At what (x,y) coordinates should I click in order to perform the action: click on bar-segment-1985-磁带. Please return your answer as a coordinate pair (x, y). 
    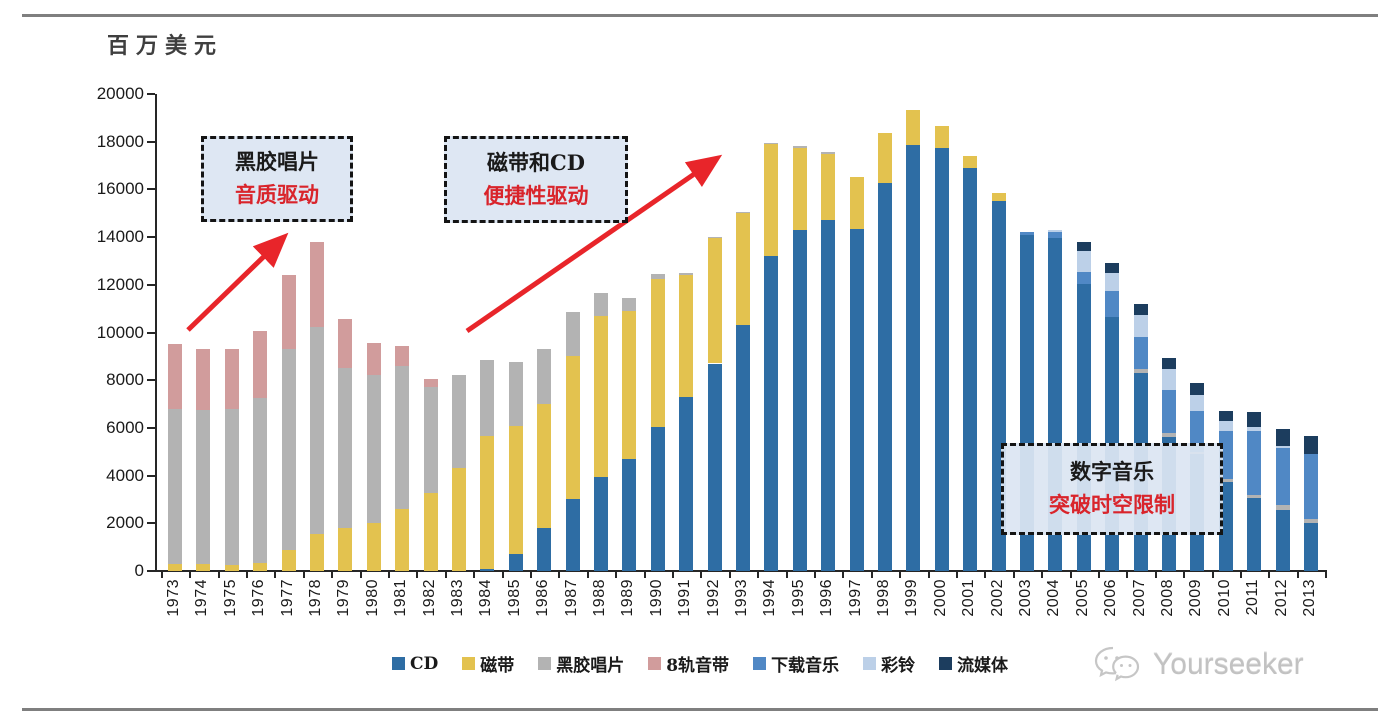
    Looking at the image, I should click on (515, 490).